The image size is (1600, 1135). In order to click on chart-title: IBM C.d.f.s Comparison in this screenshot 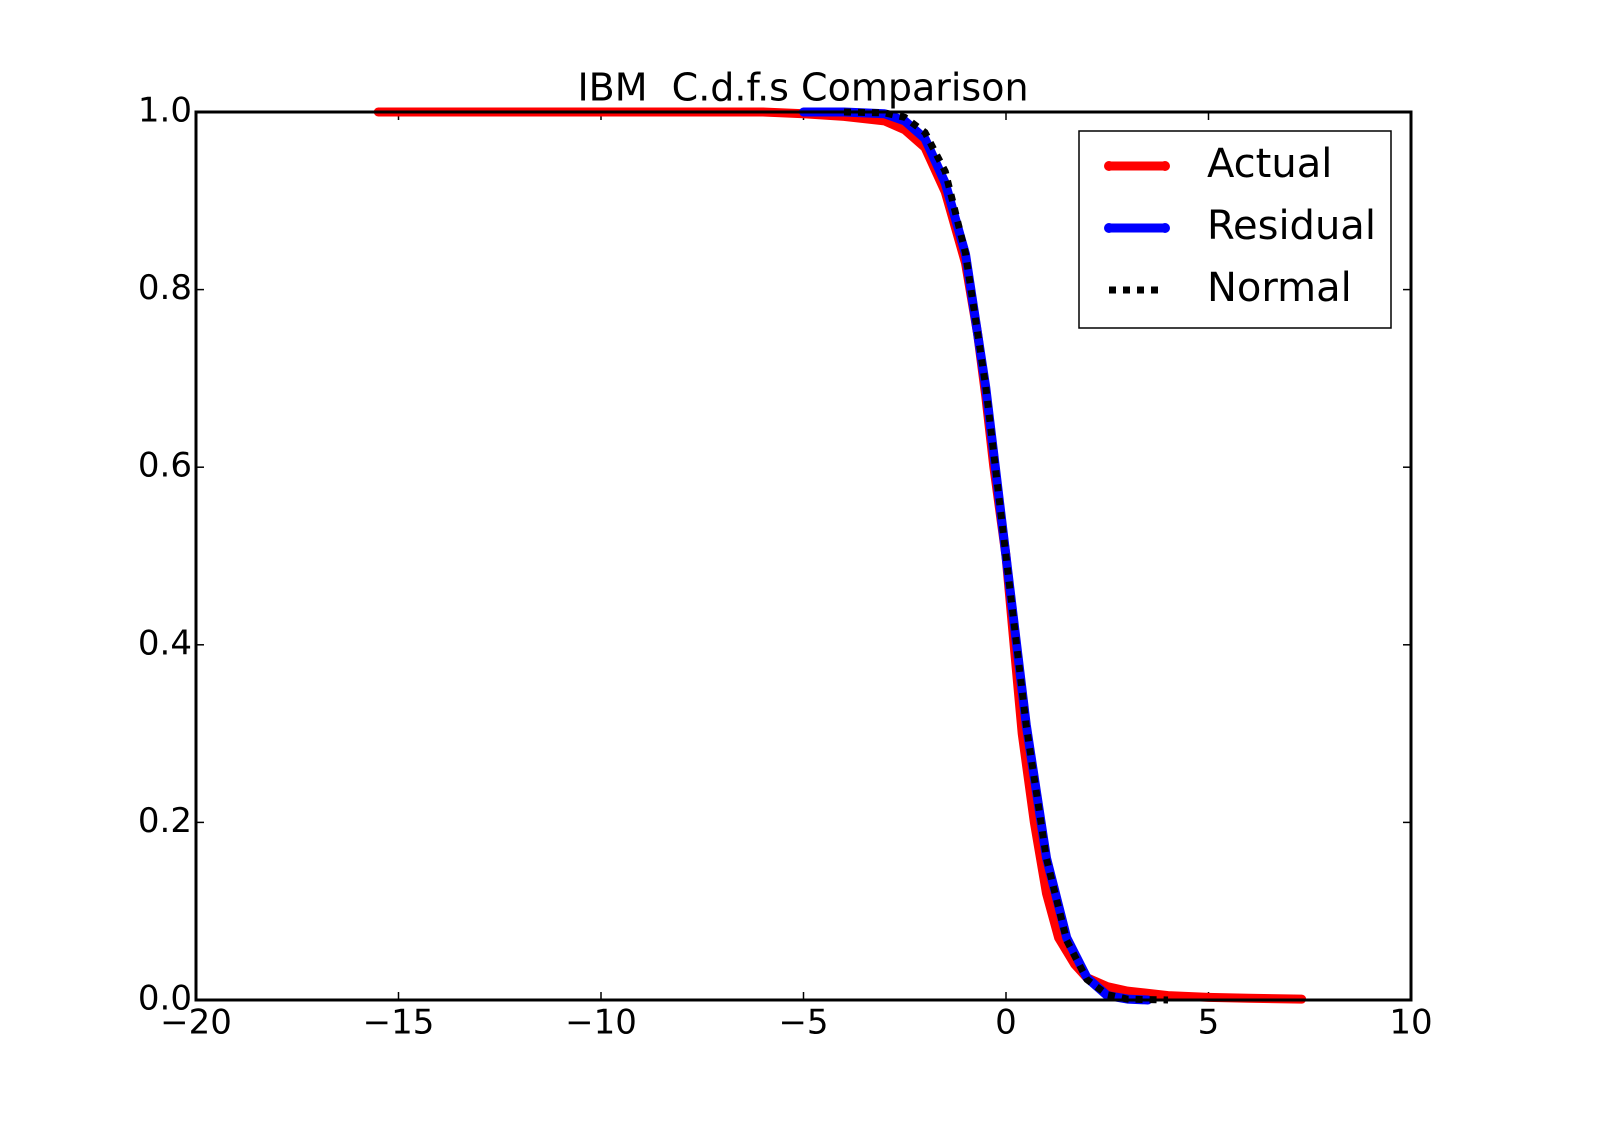, I will do `click(802, 88)`.